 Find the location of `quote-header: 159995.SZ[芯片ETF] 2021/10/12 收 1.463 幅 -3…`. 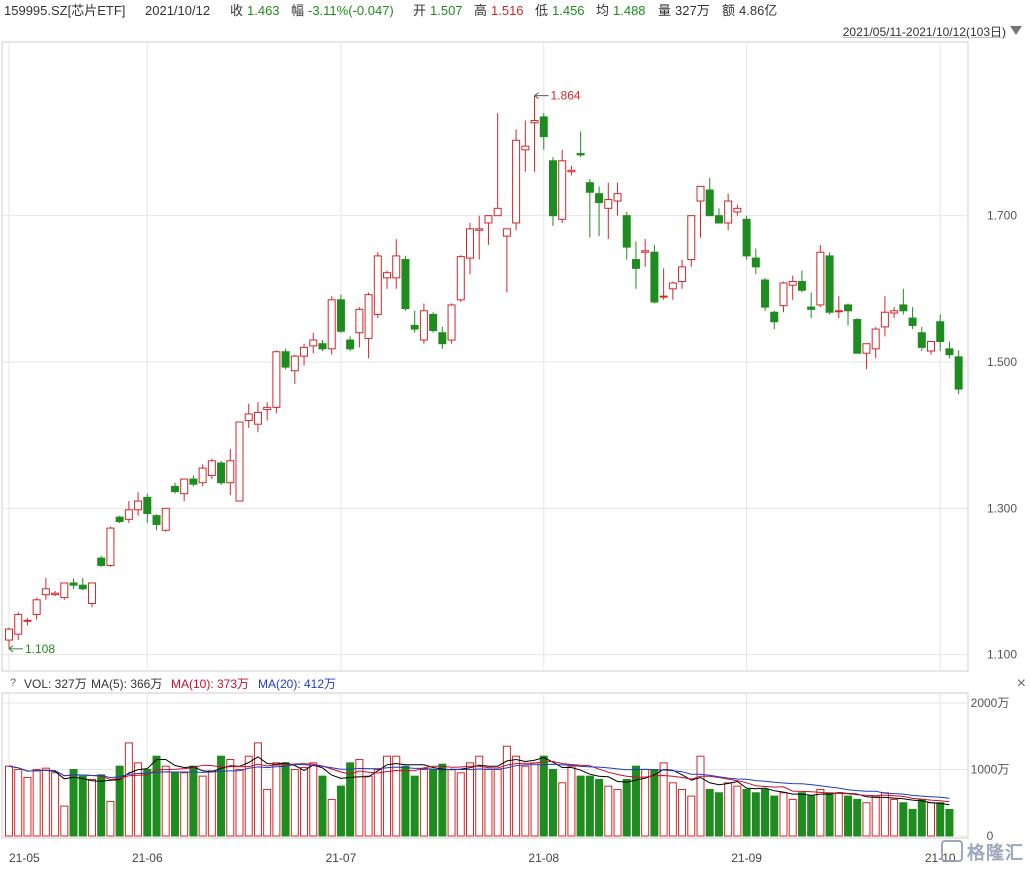

quote-header: 159995.SZ[芯片ETF] 2021/10/12 收 1.463 幅 -3… is located at coordinates (515, 11).